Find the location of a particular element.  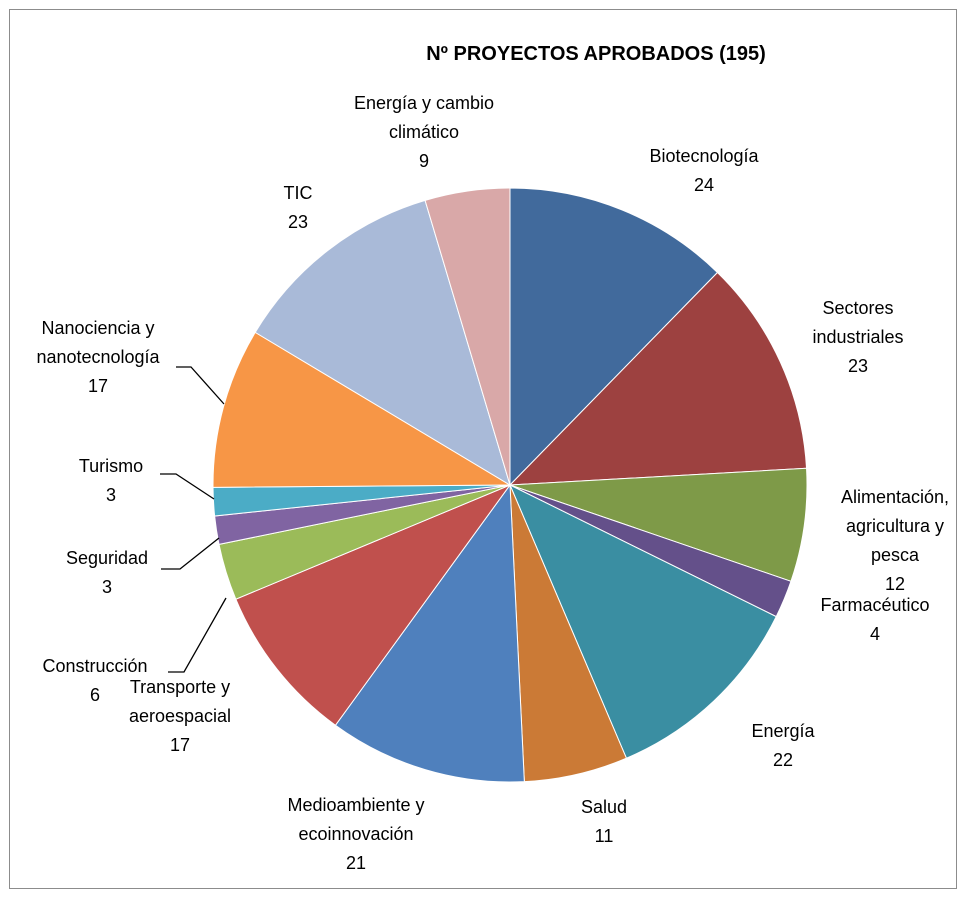

slice-name: Alimentación, is located at coordinates (895, 497).